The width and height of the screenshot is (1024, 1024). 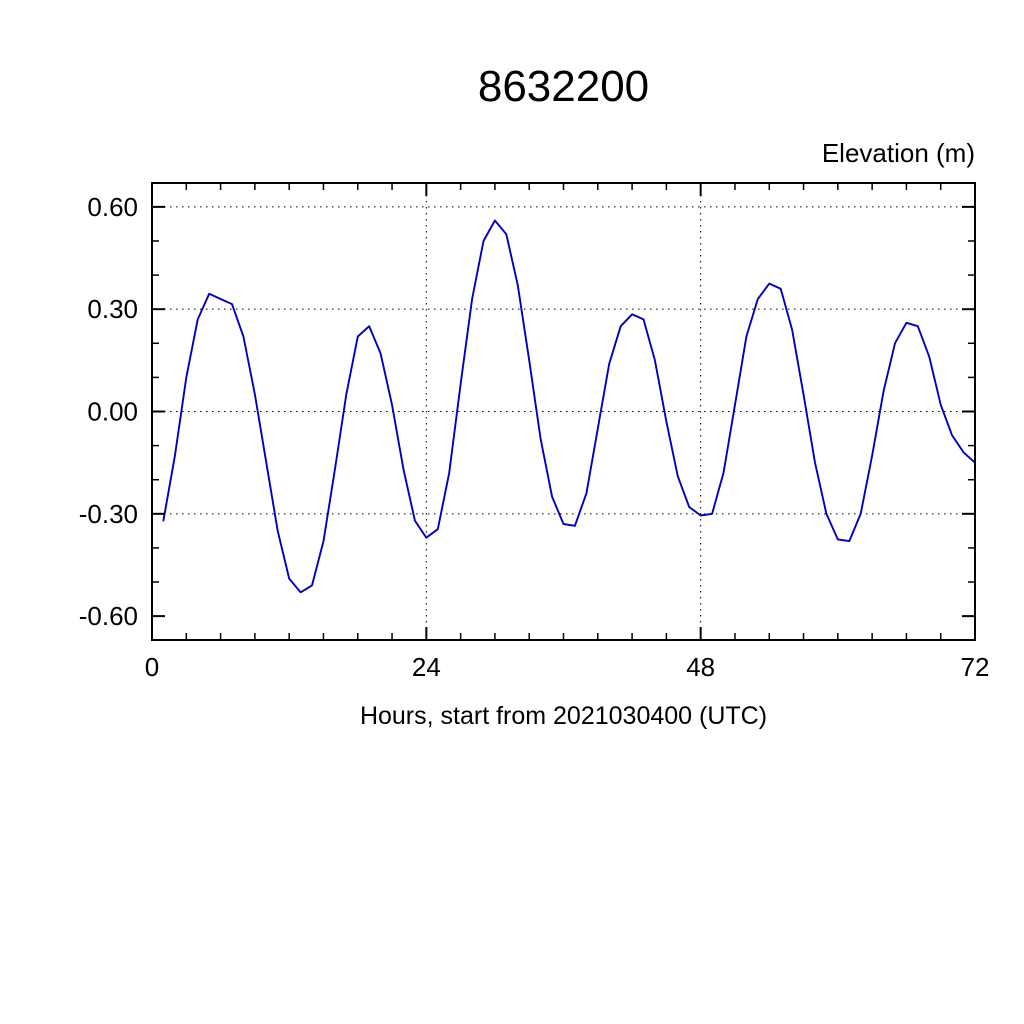 What do you see at coordinates (112, 207) in the screenshot?
I see `svg-text: 0.60` at bounding box center [112, 207].